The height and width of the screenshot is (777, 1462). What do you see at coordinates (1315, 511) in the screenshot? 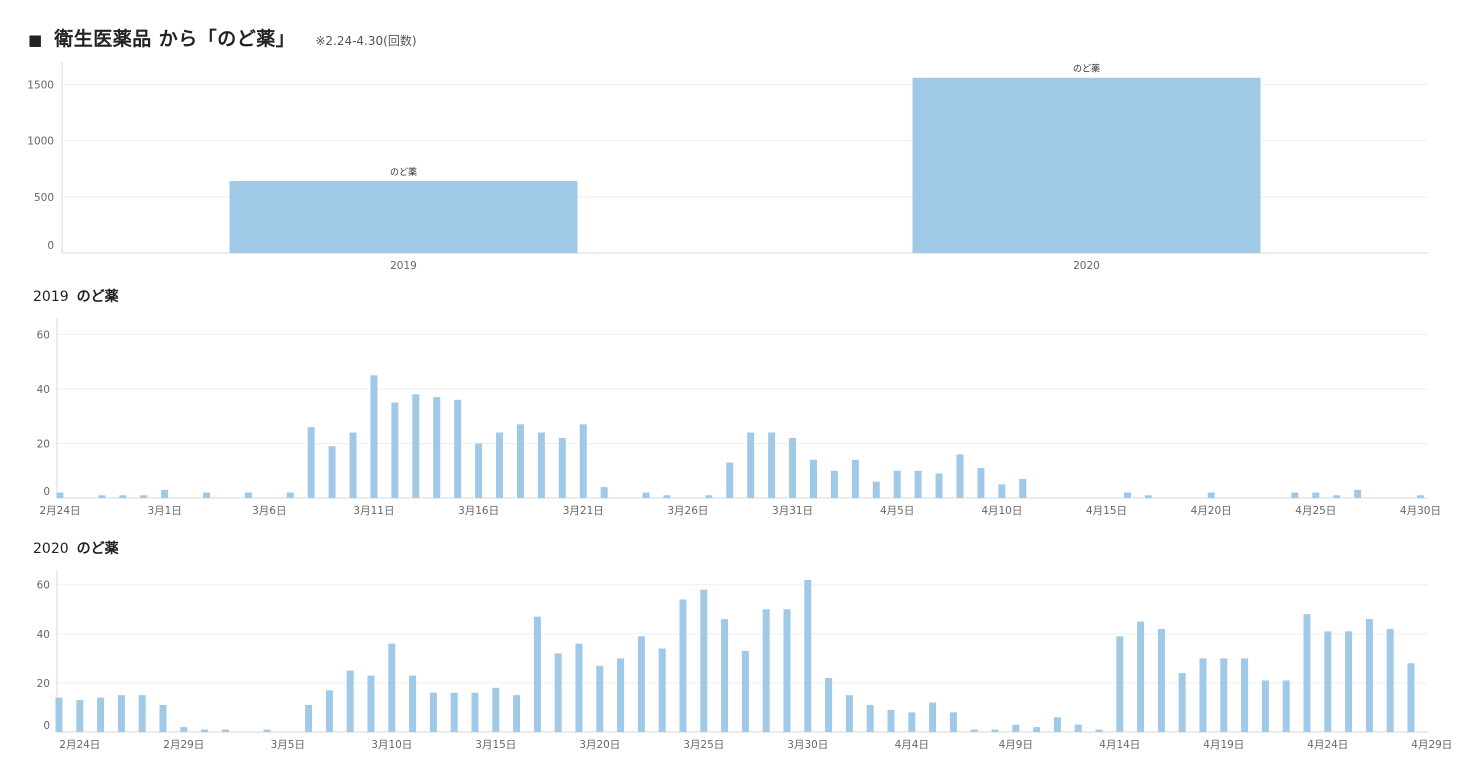
I see `x-tick-label: 4月25日` at bounding box center [1315, 511].